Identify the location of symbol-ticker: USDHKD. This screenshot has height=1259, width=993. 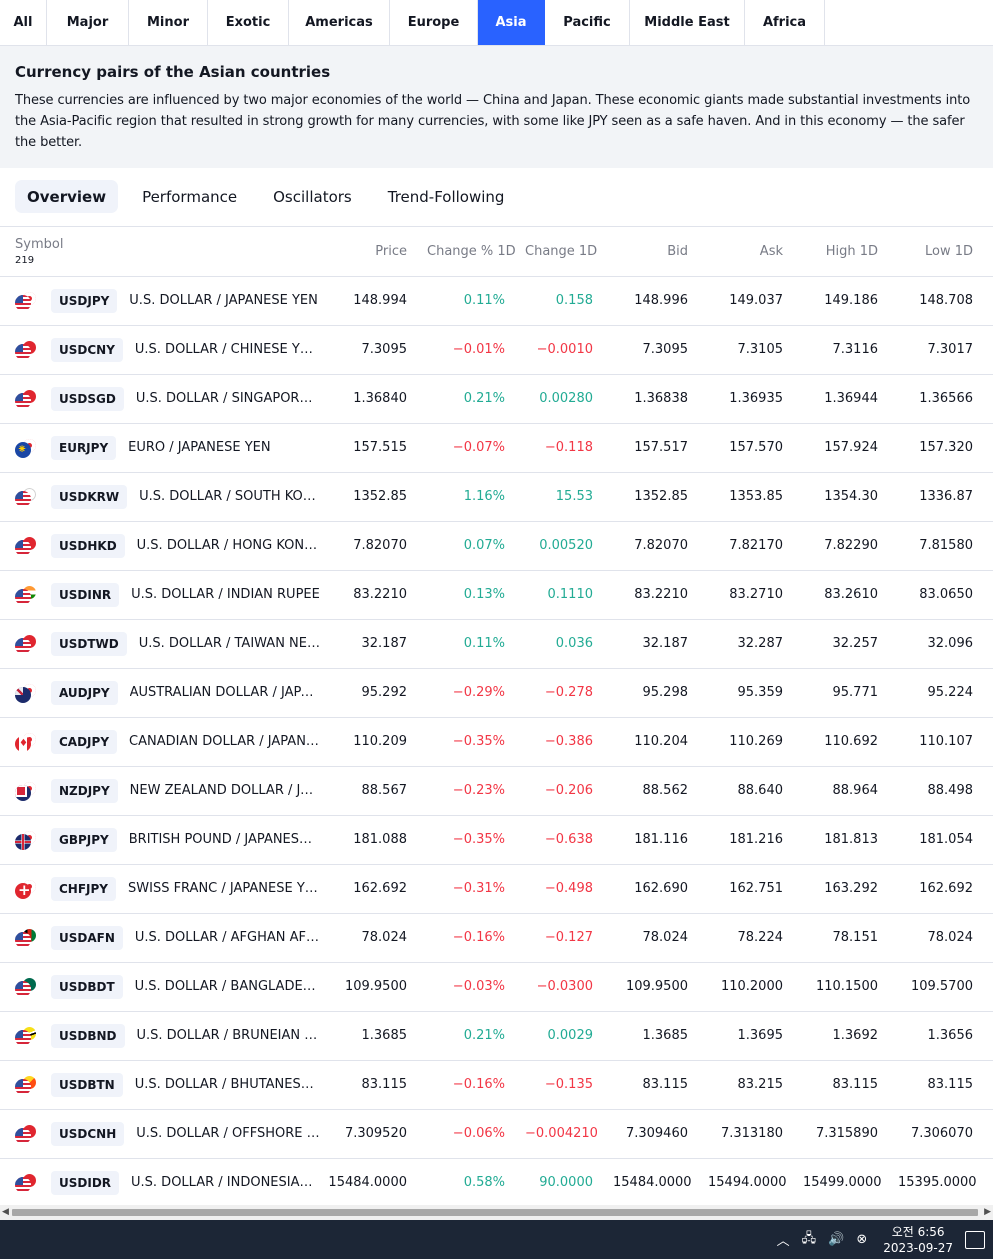
(88, 545).